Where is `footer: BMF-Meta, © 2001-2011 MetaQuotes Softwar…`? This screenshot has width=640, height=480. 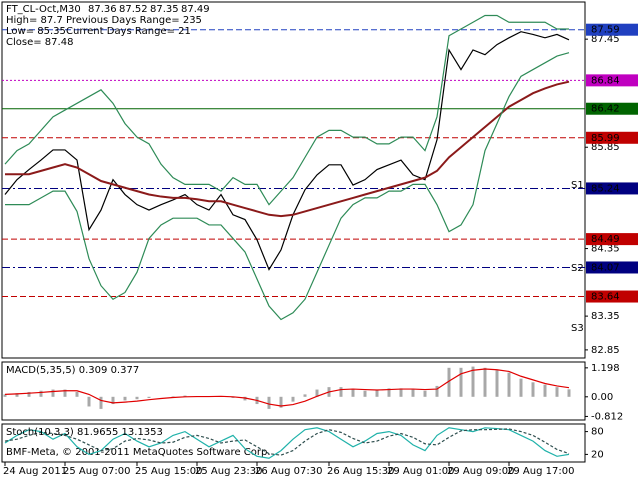
footer: BMF-Meta, © 2001-2011 MetaQuotes Softwar… is located at coordinates (138, 452).